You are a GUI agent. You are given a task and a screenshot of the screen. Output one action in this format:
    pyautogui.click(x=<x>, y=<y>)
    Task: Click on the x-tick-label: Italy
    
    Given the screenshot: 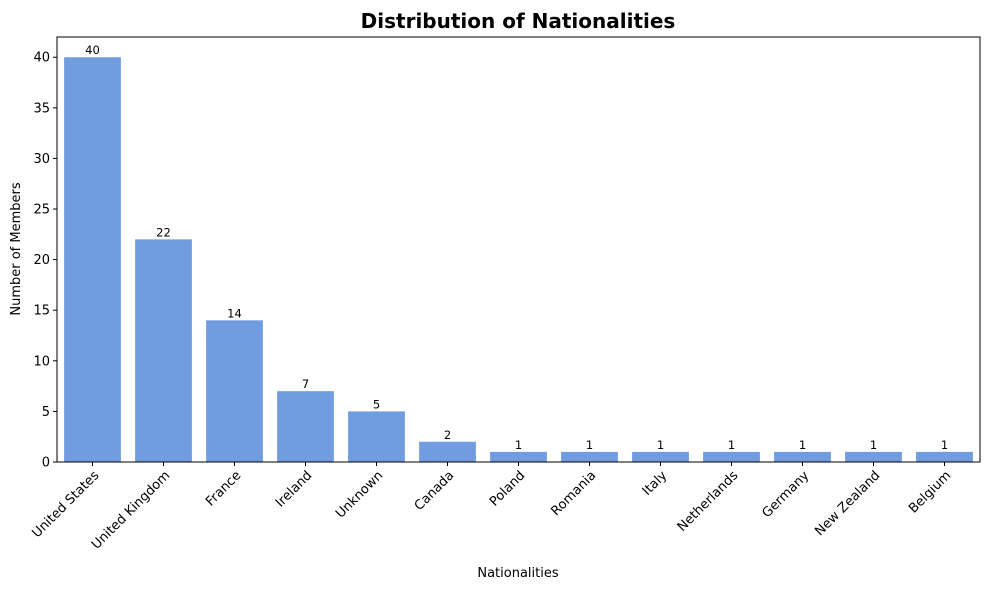 What is the action you would take?
    pyautogui.click(x=655, y=483)
    